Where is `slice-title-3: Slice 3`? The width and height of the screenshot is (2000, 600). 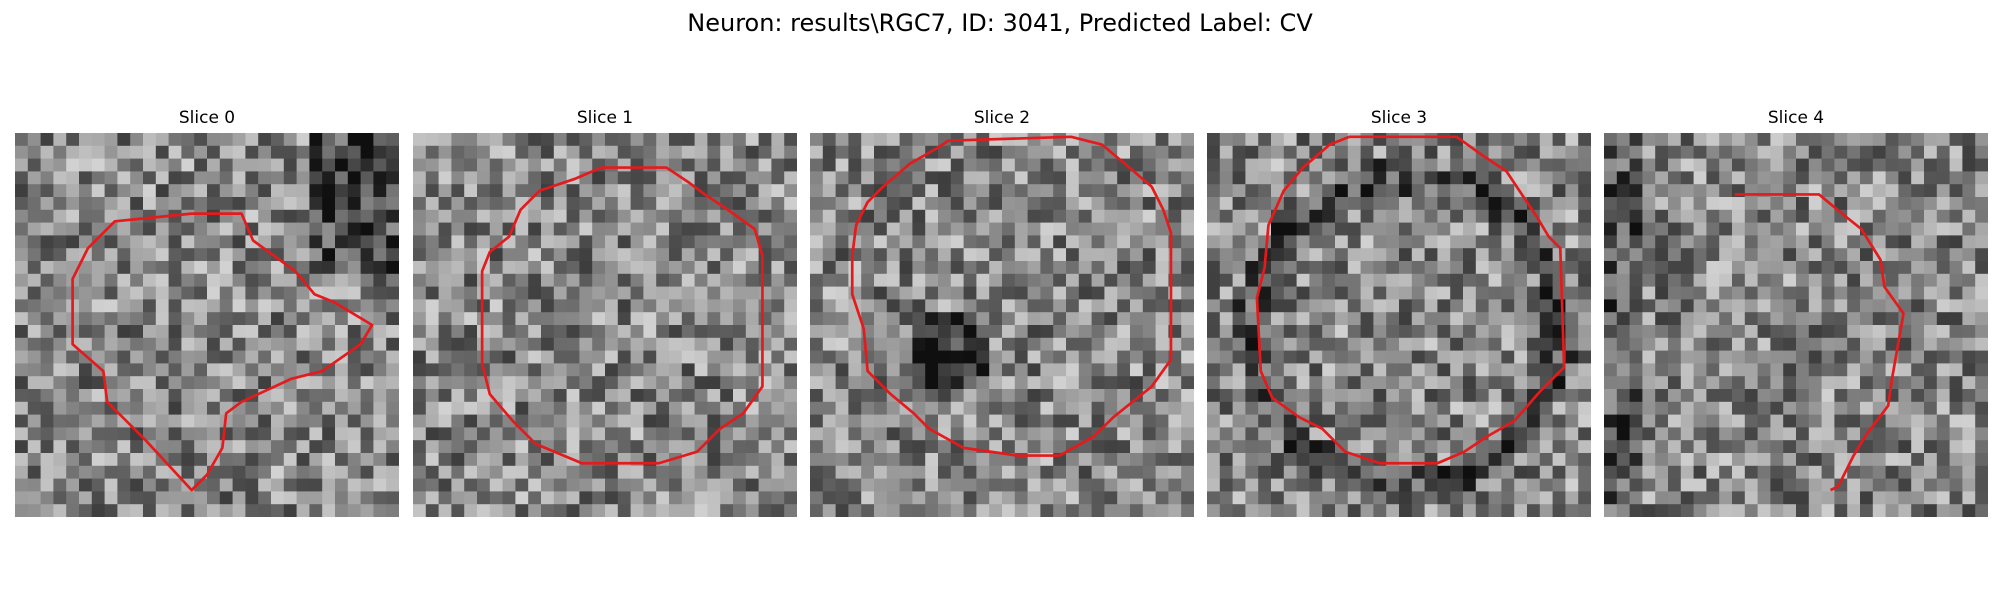
slice-title-3: Slice 3 is located at coordinates (1399, 118).